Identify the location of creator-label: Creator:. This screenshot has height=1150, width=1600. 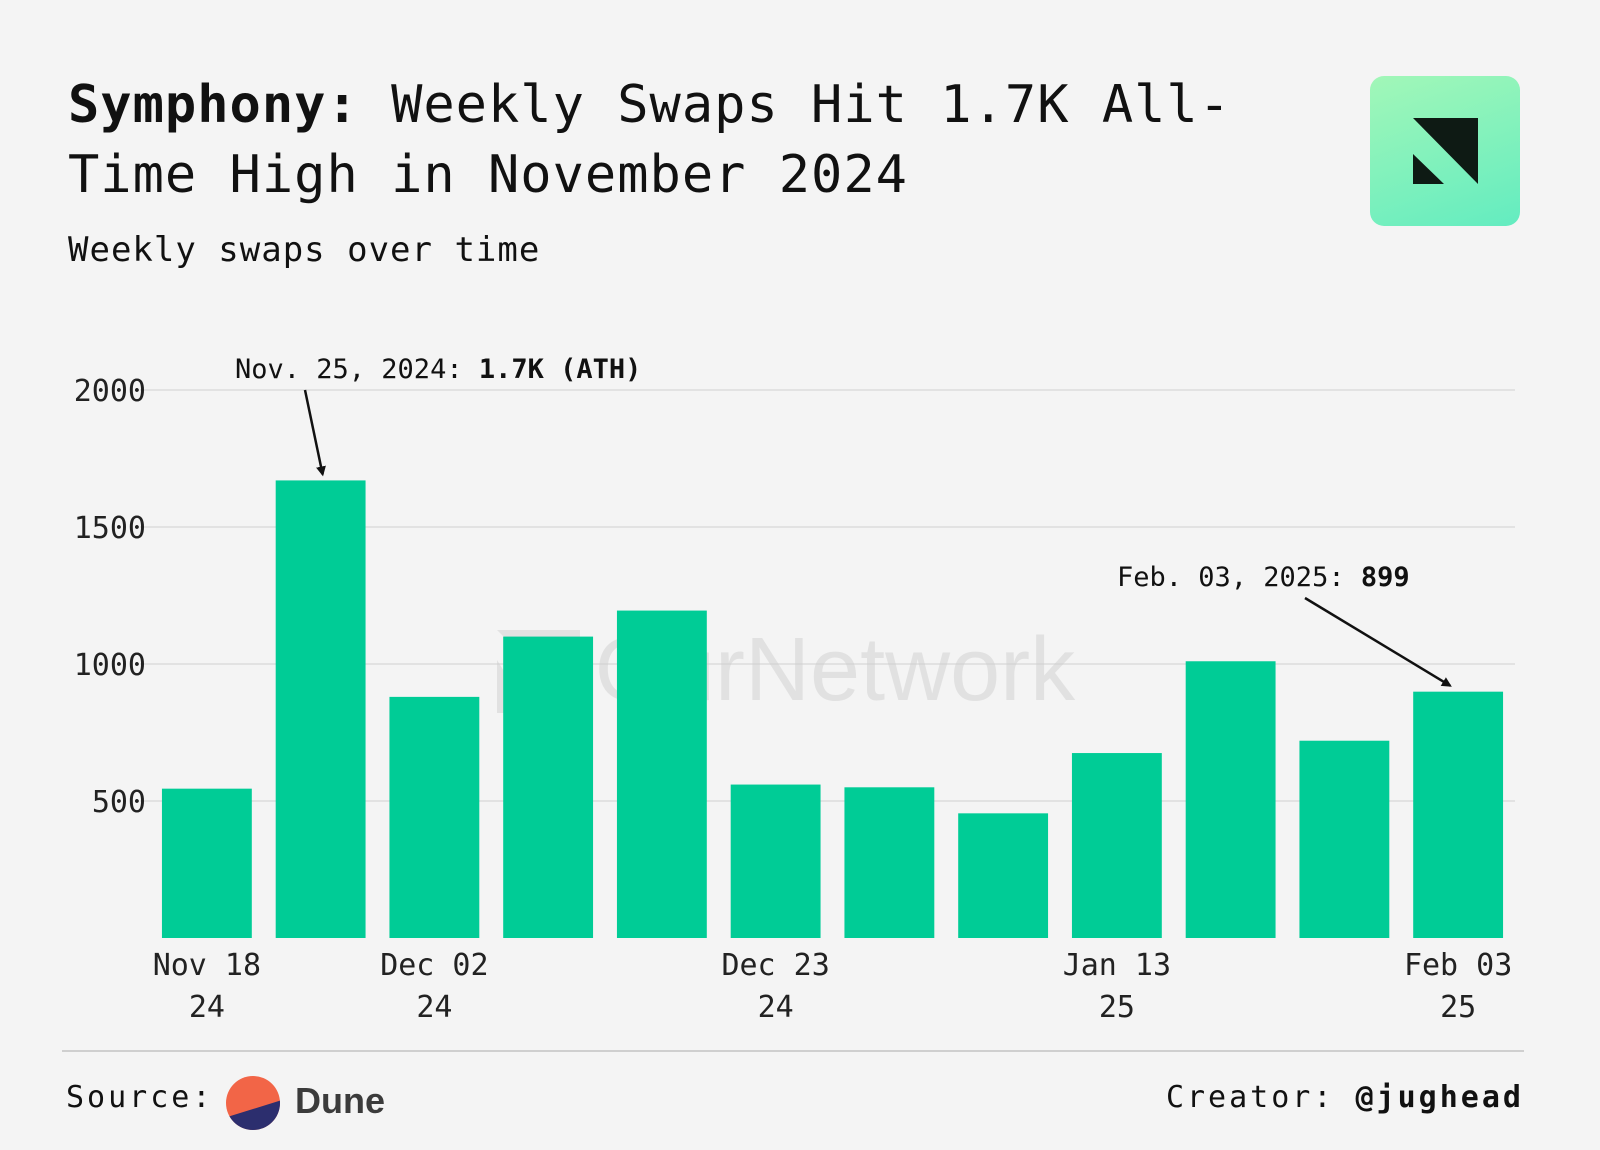
(1250, 1097).